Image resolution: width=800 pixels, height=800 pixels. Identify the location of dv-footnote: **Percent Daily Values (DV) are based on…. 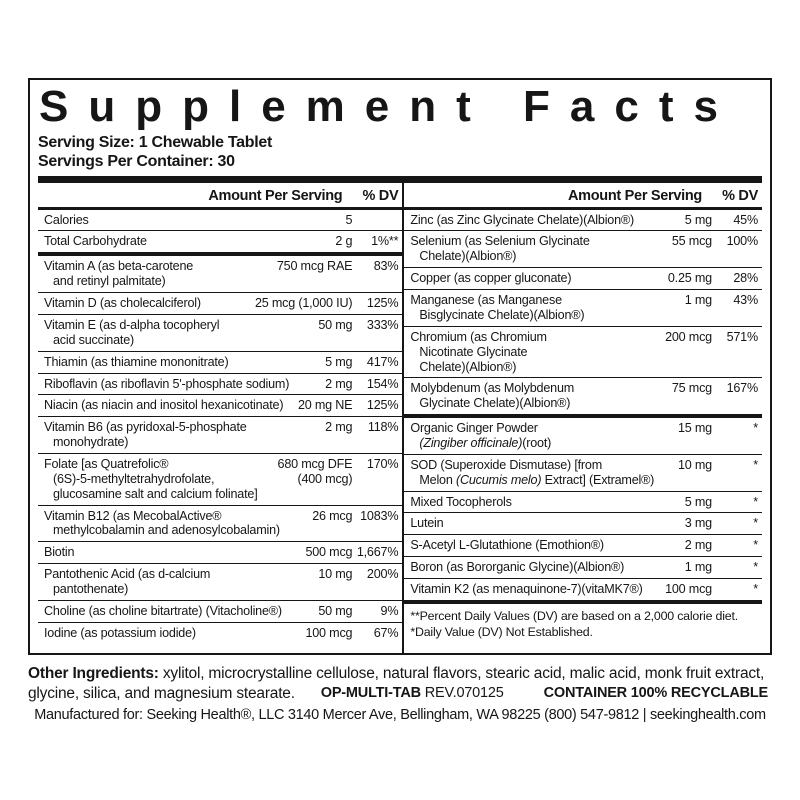
(583, 624).